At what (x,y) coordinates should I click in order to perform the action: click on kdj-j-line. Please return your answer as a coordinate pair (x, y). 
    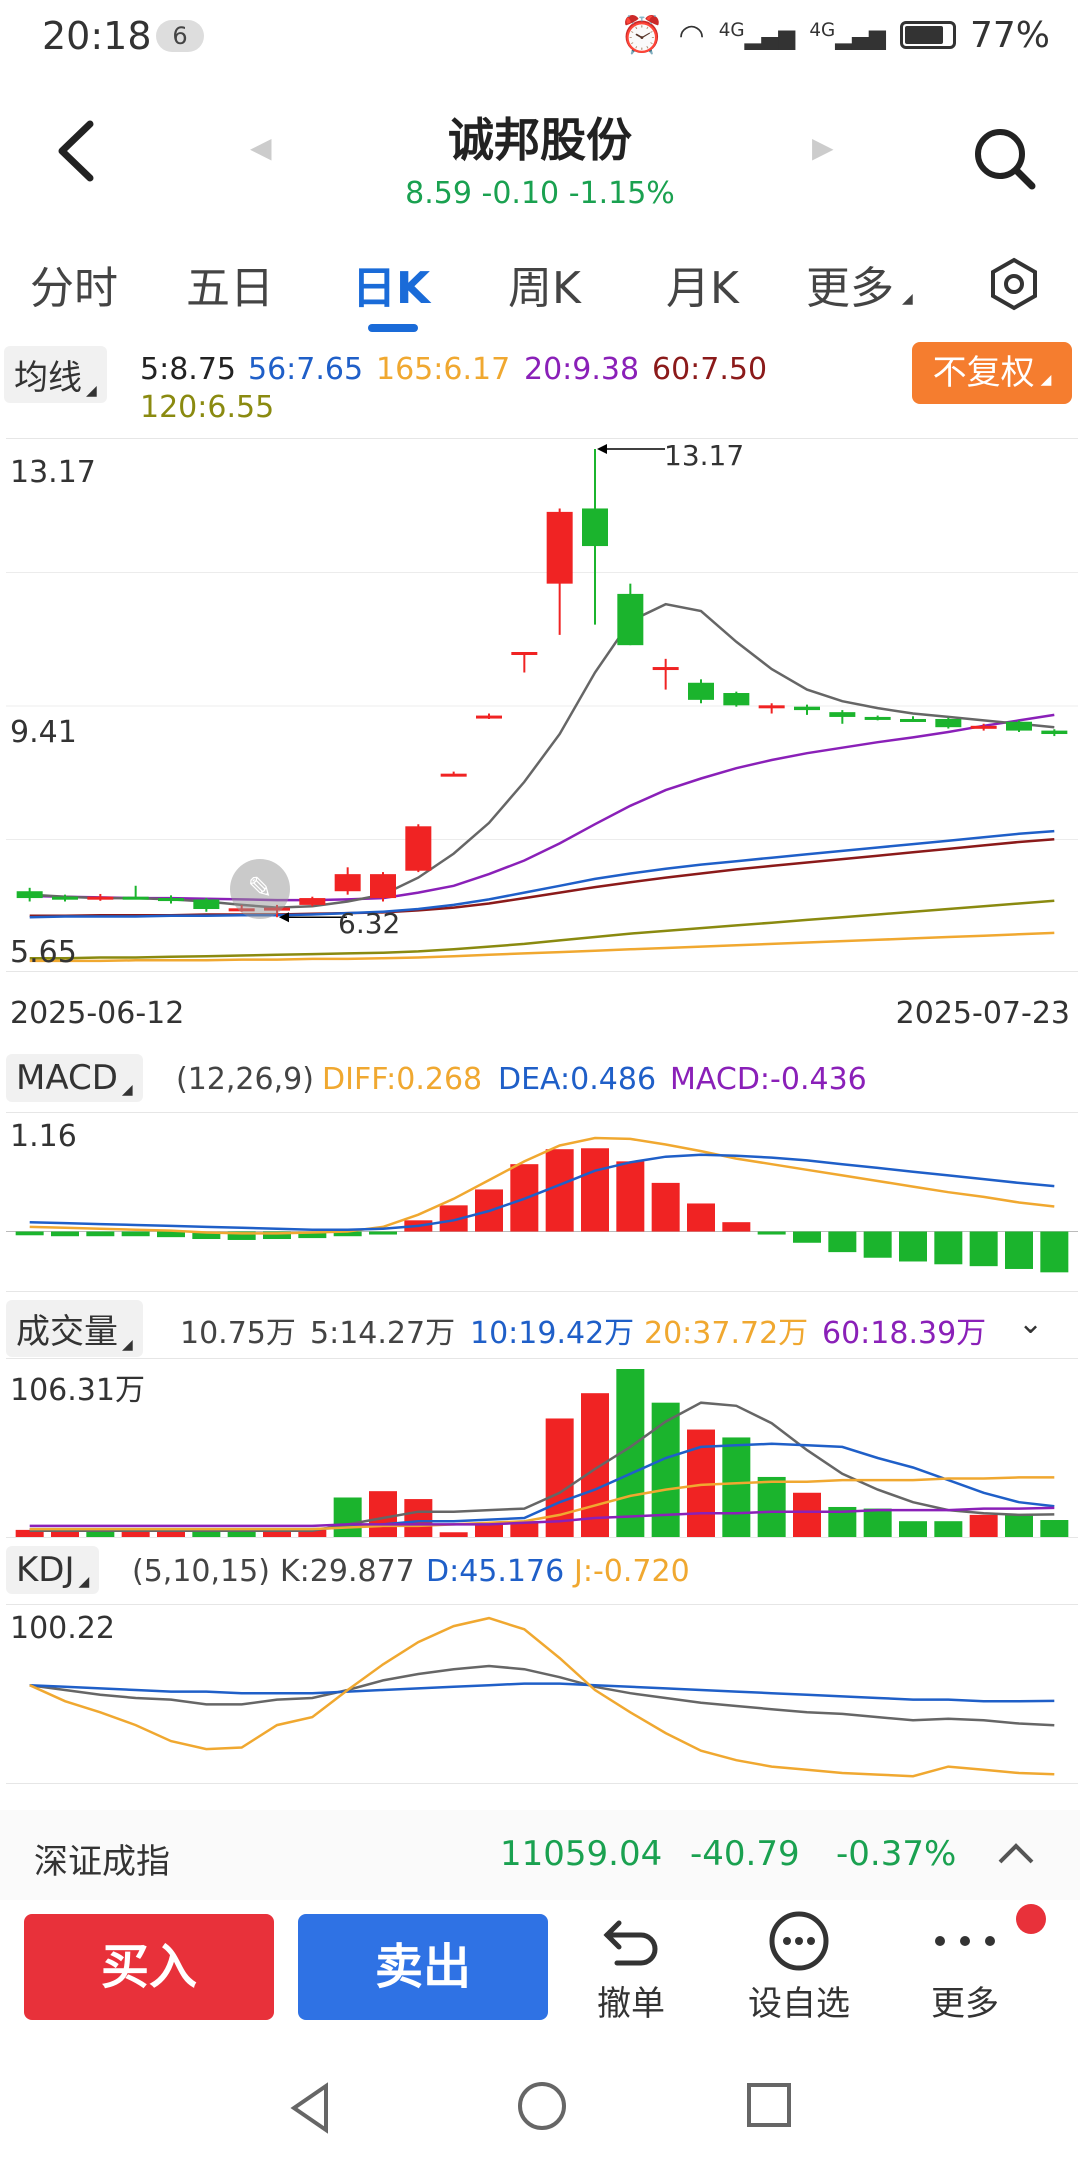
    Looking at the image, I should click on (542, 1697).